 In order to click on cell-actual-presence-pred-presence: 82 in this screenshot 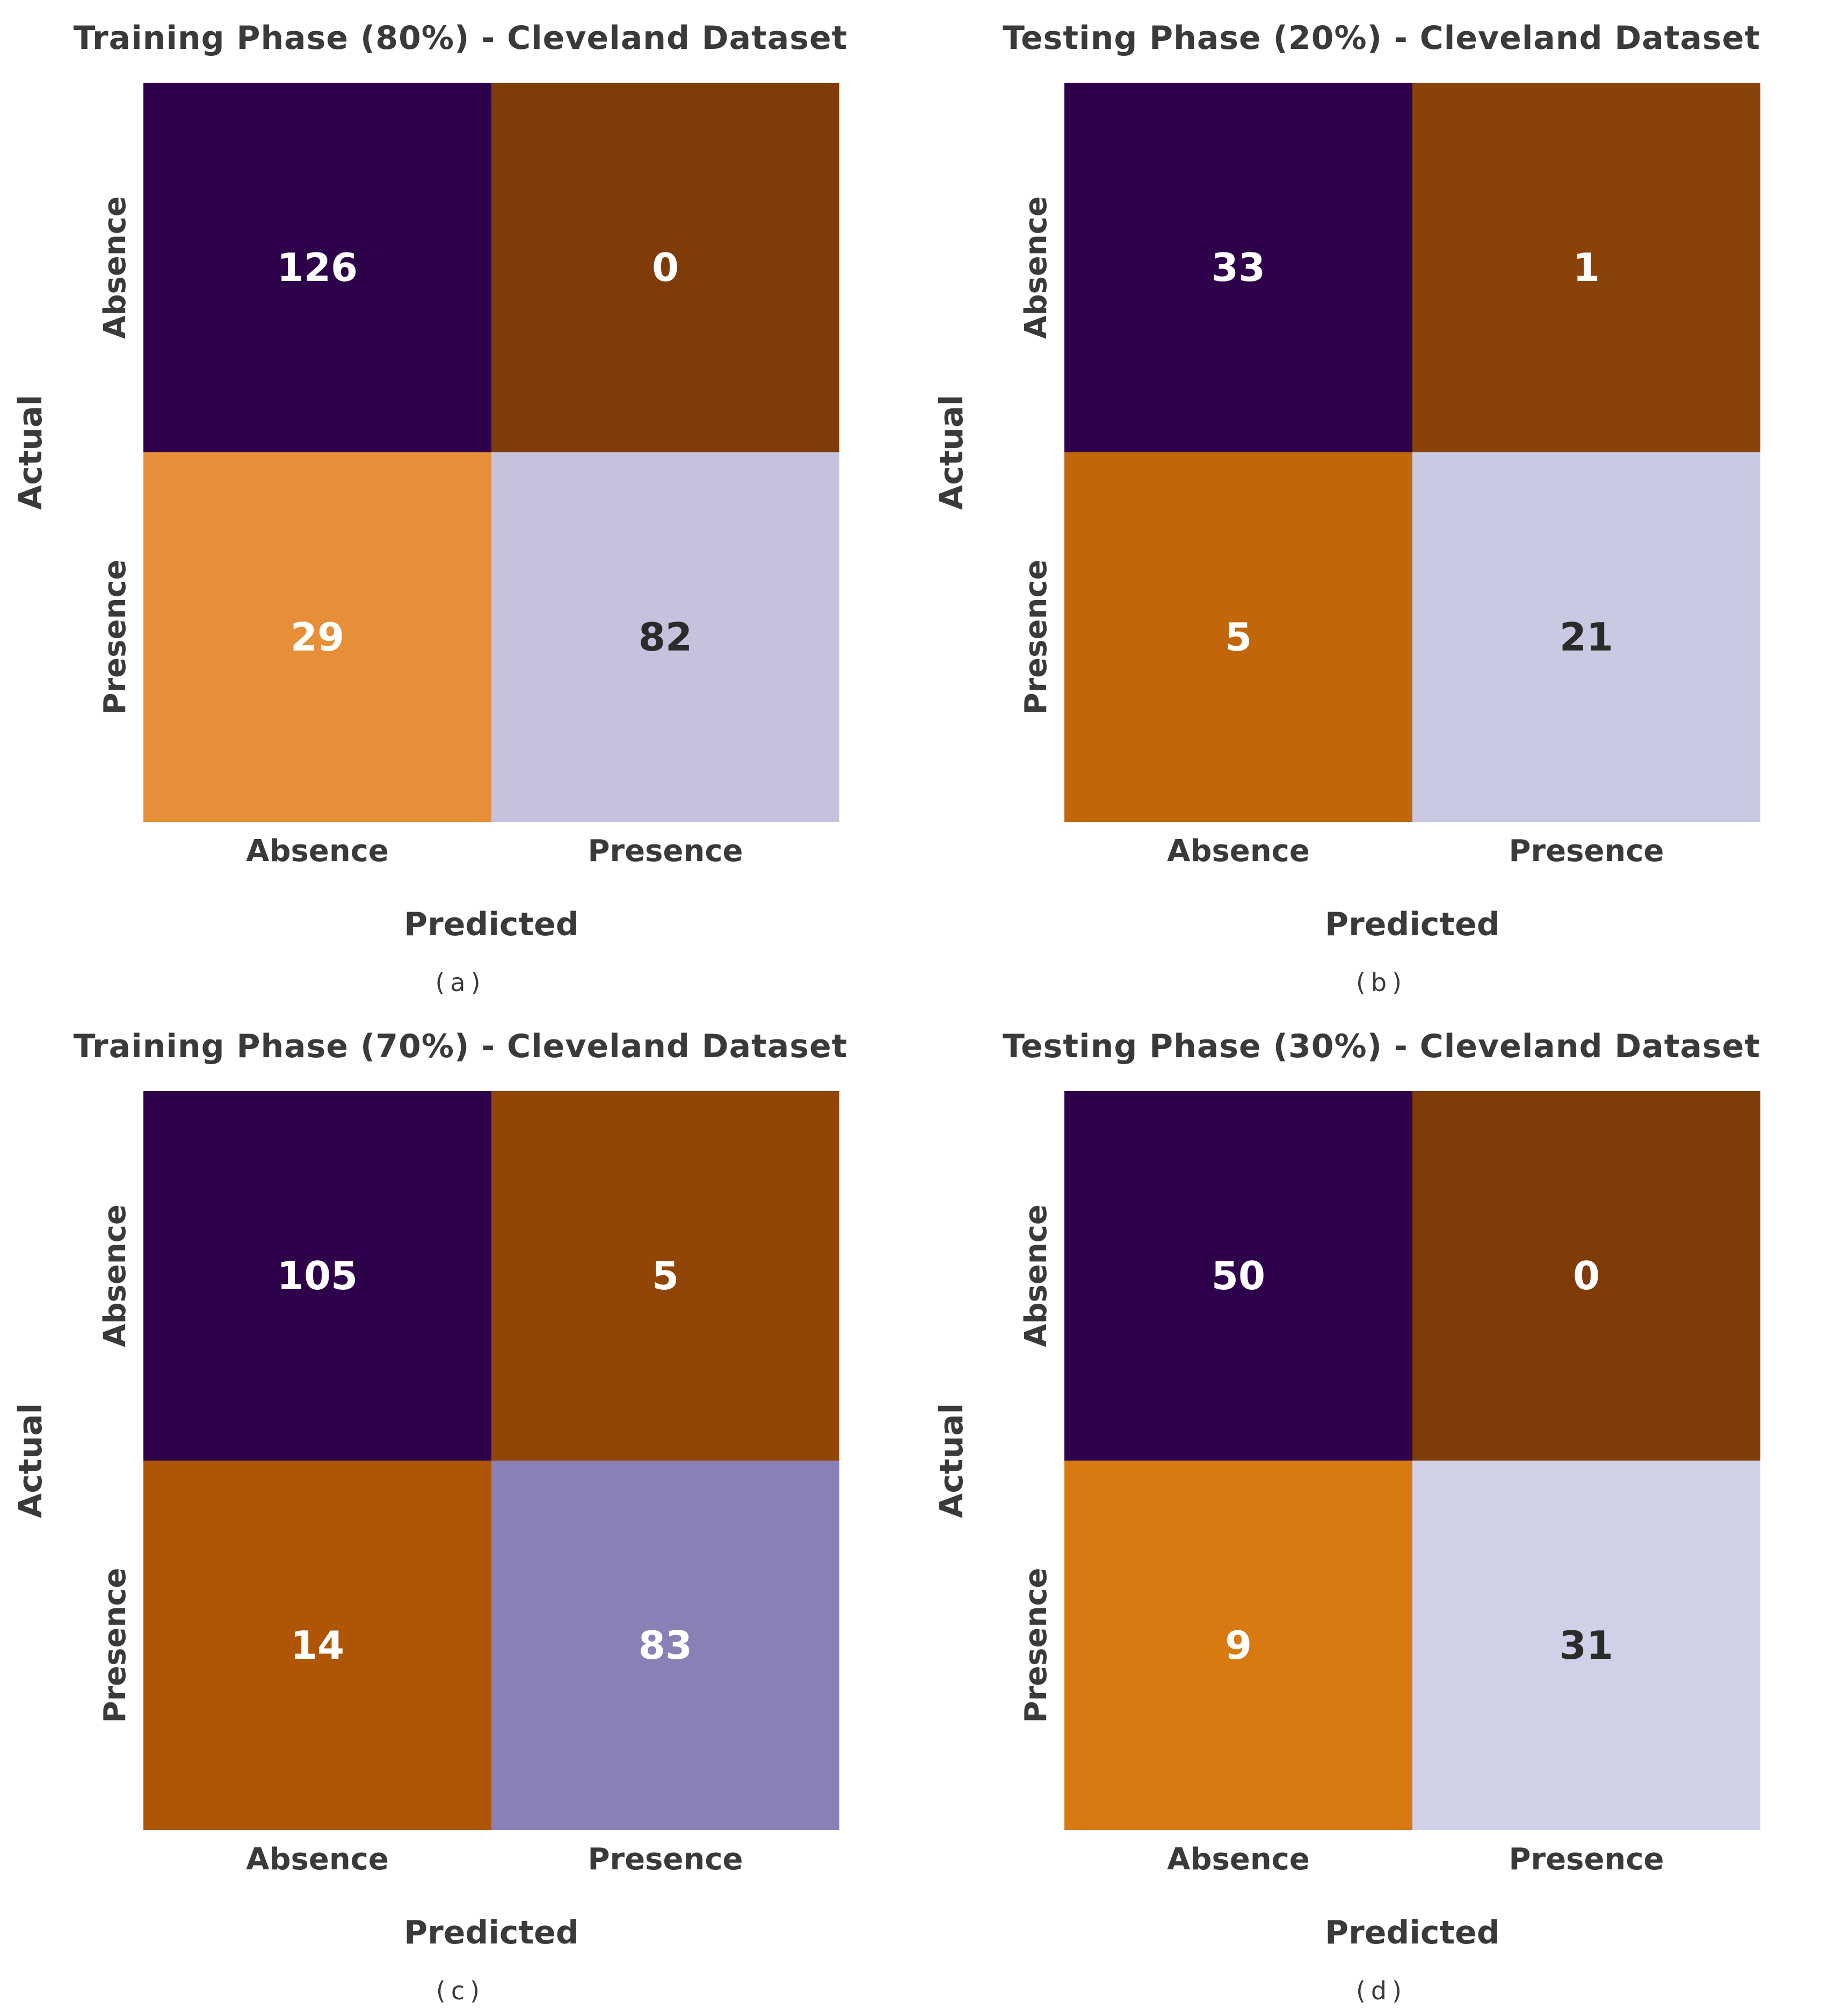, I will do `click(665, 637)`.